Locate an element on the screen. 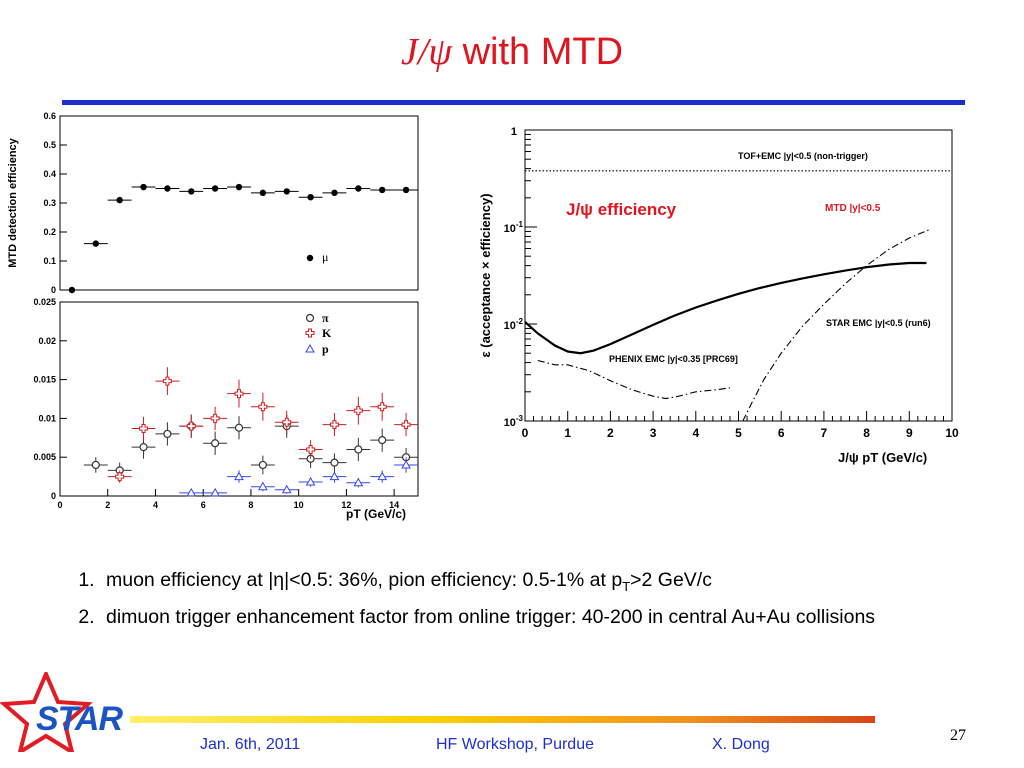 Image resolution: width=1024 pixels, height=768 pixels. legend-label: K is located at coordinates (327, 333).